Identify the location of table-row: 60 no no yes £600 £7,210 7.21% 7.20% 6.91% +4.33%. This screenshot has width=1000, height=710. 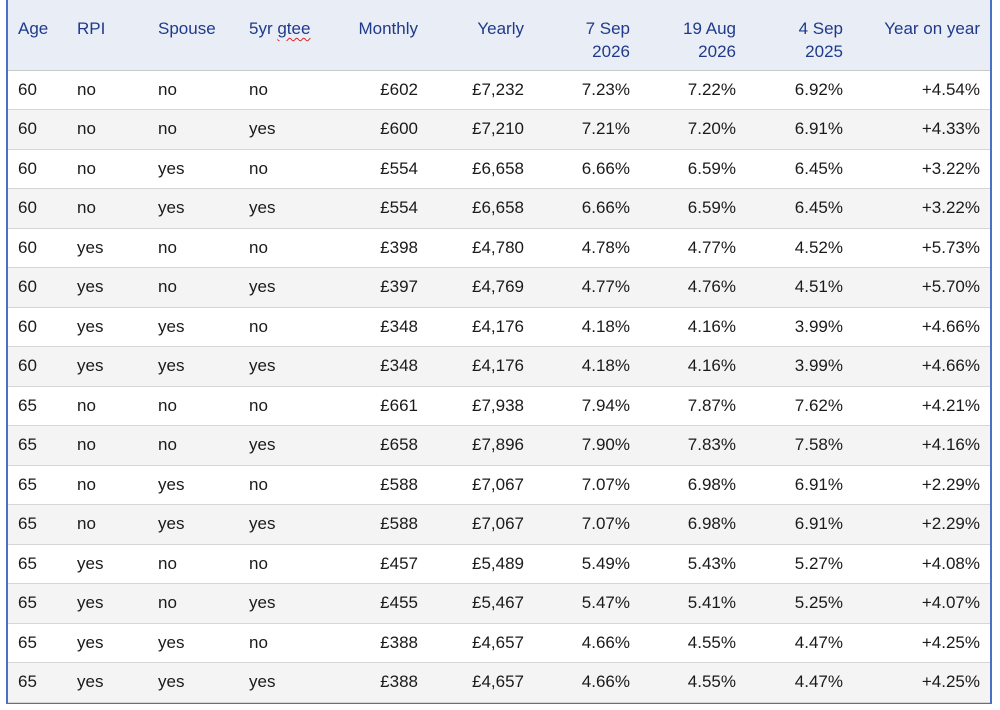
(499, 129).